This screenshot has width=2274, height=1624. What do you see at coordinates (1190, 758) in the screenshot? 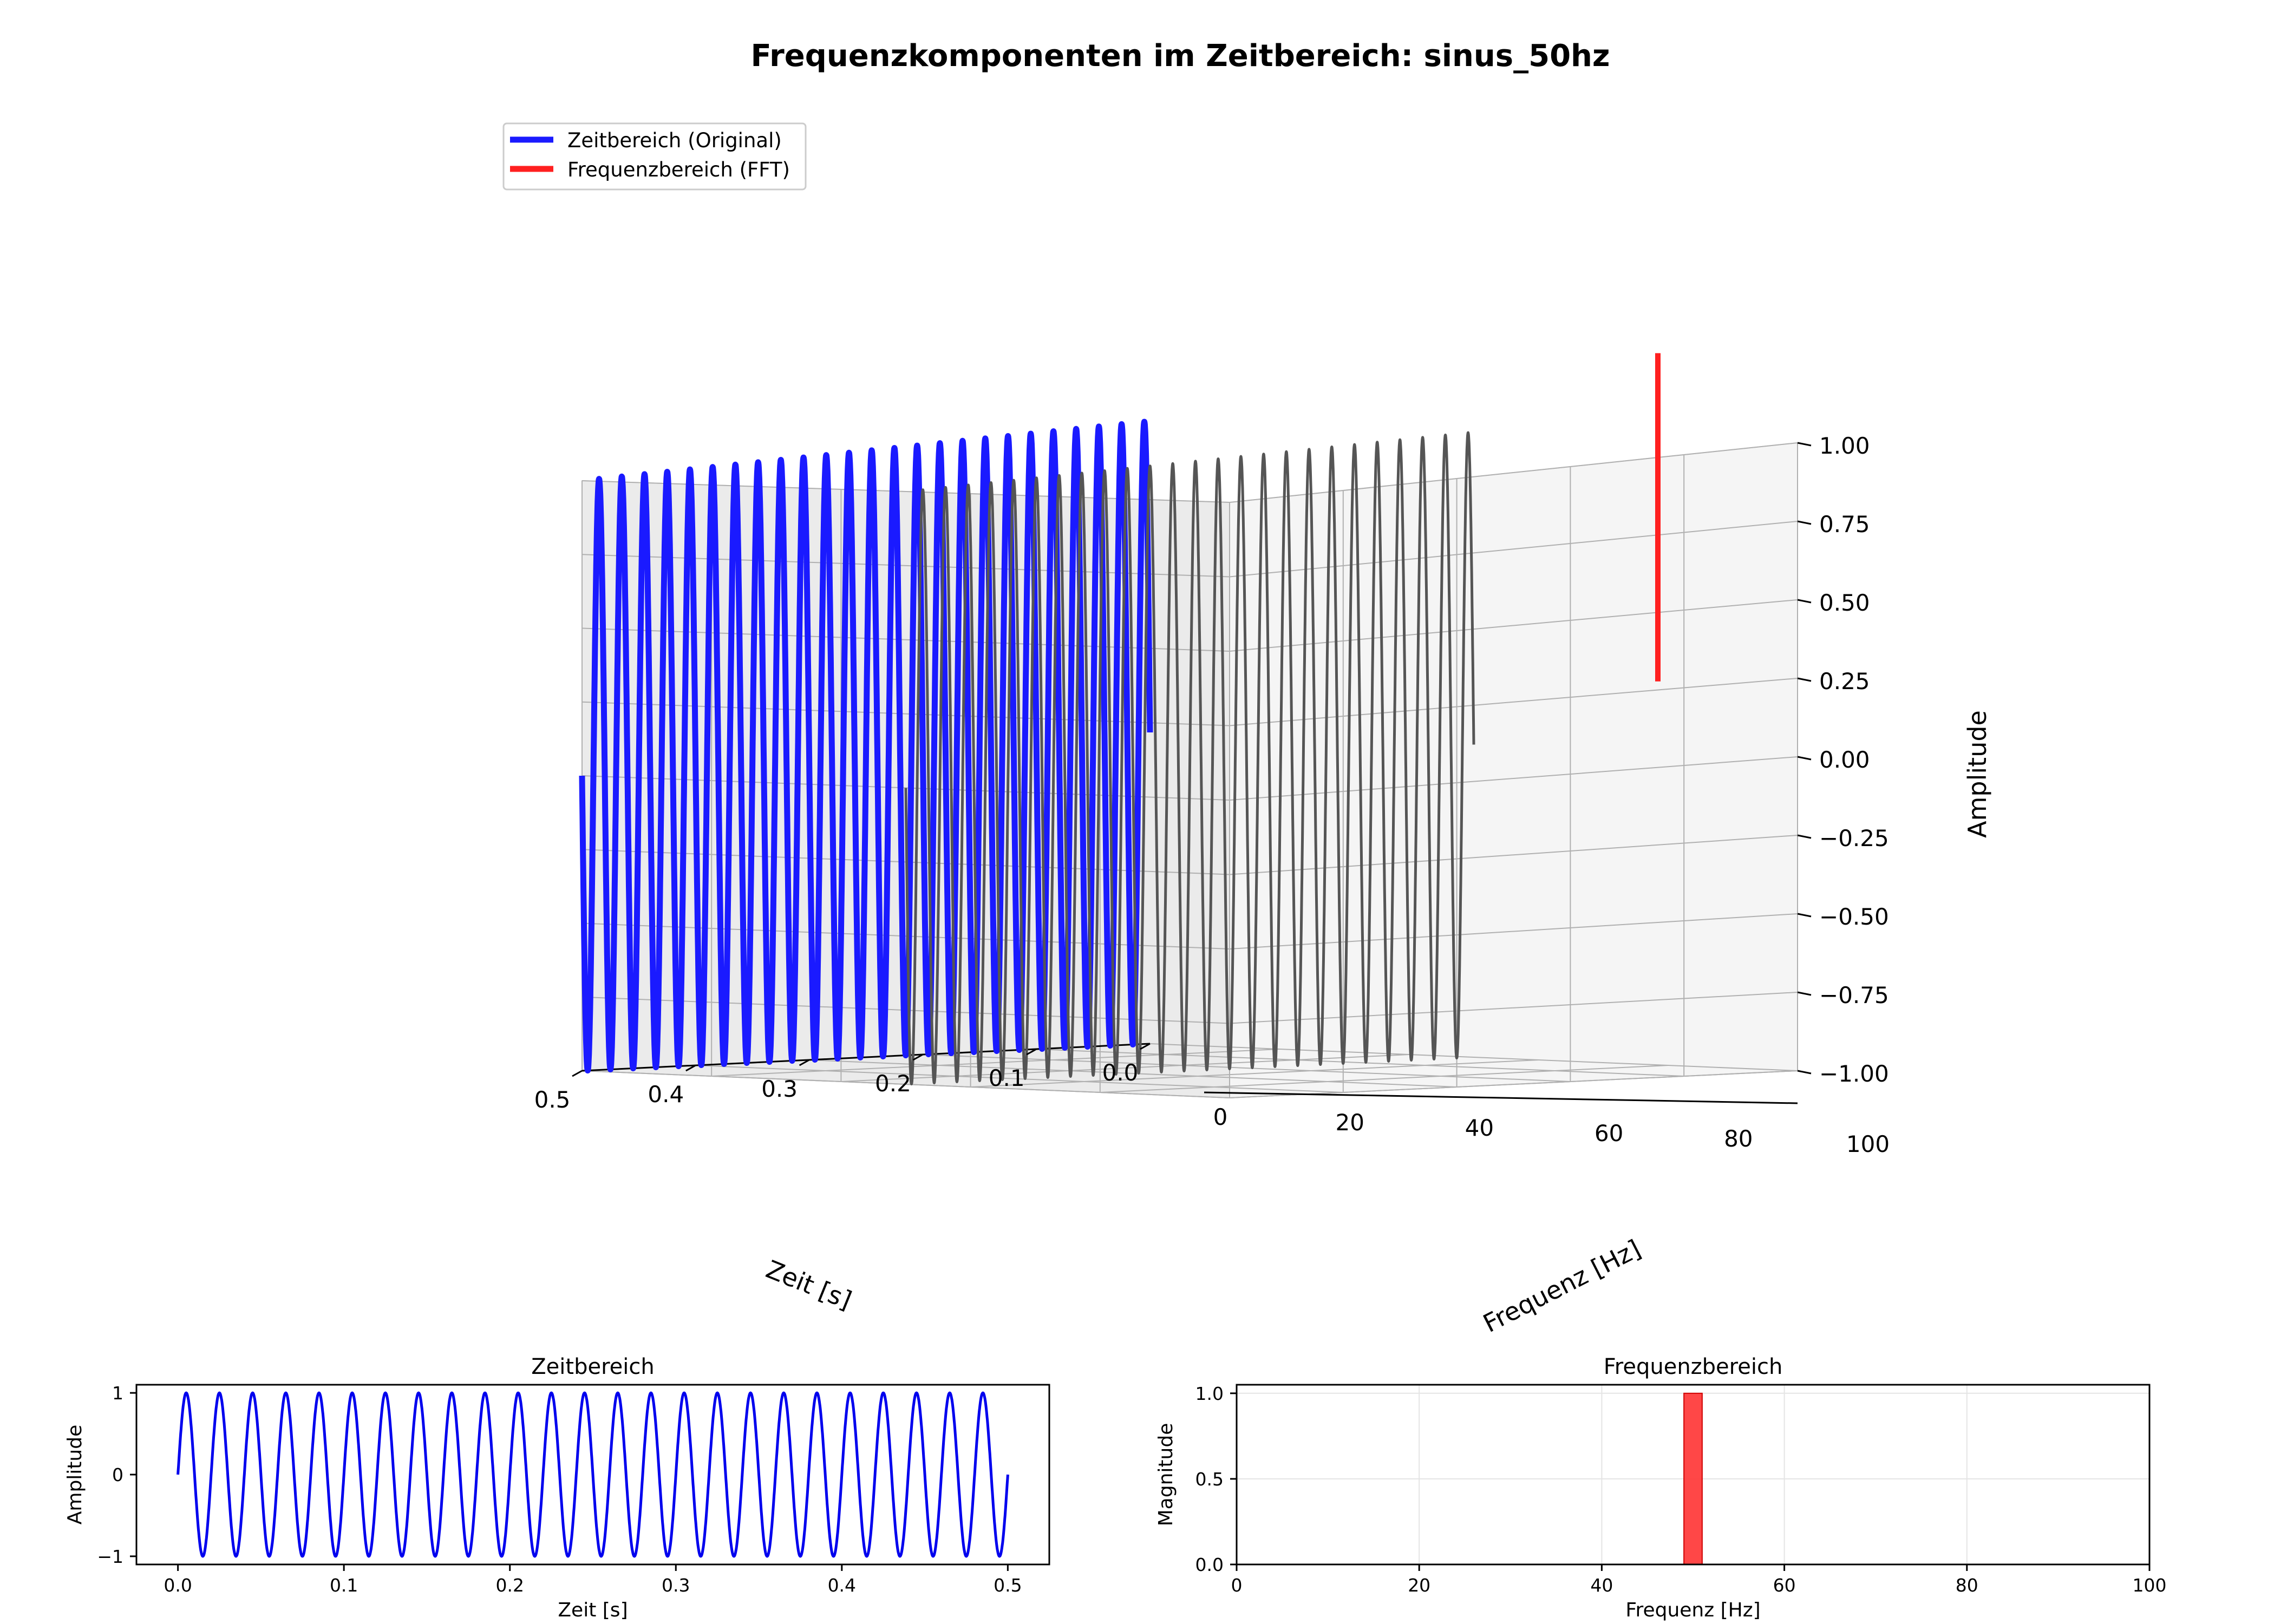
I see `series-line-time-at-50hz` at bounding box center [1190, 758].